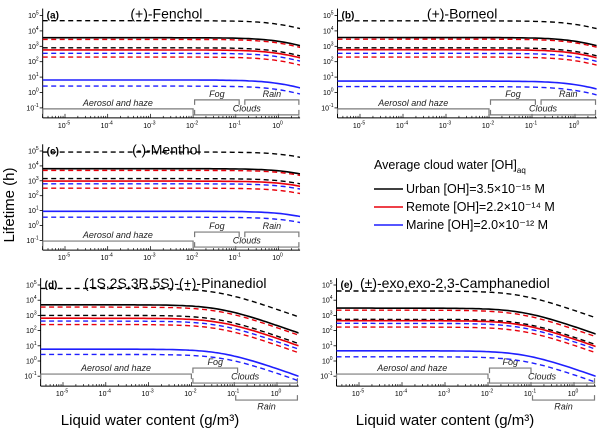 This screenshot has width=600, height=430. What do you see at coordinates (521, 170) in the screenshot?
I see `legend-title-subscript: aq` at bounding box center [521, 170].